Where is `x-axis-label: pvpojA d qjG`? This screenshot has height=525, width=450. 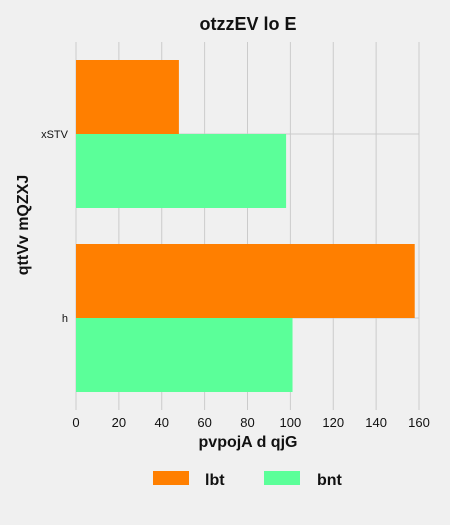
x-axis-label: pvpojA d qjG is located at coordinates (248, 442).